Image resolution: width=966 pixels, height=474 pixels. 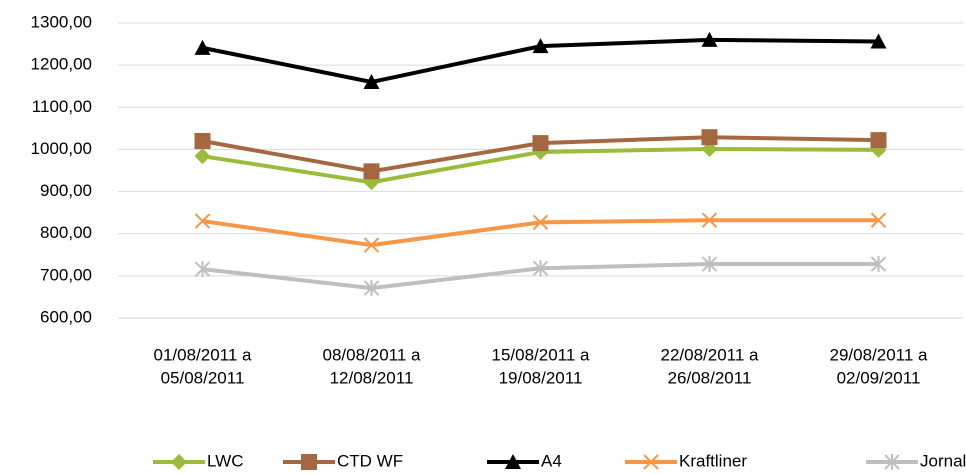 What do you see at coordinates (66, 316) in the screenshot?
I see `y-tick-label: 600,00` at bounding box center [66, 316].